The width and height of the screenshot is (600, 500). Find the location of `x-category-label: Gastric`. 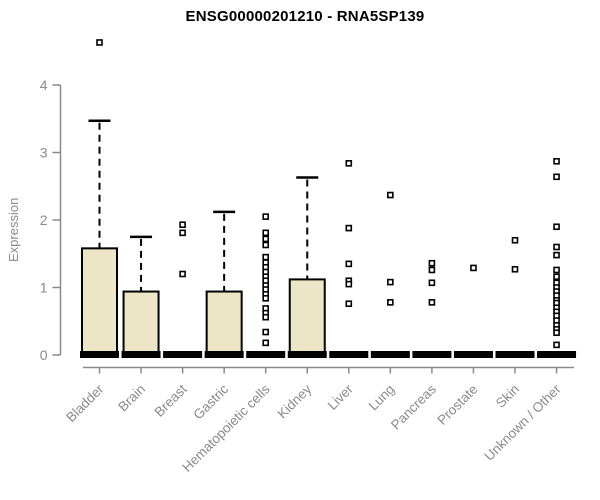

x-category-label: Gastric is located at coordinates (210, 401).